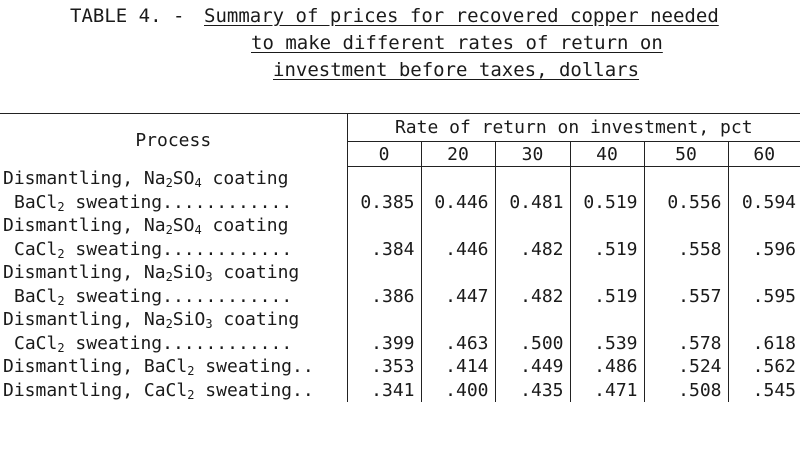  What do you see at coordinates (686, 390) in the screenshot?
I see `table-cell: .508` at bounding box center [686, 390].